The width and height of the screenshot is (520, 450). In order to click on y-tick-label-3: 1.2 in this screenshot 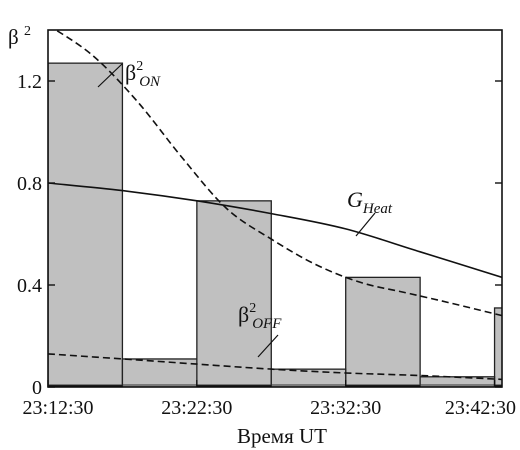, I will do `click(29, 82)`.